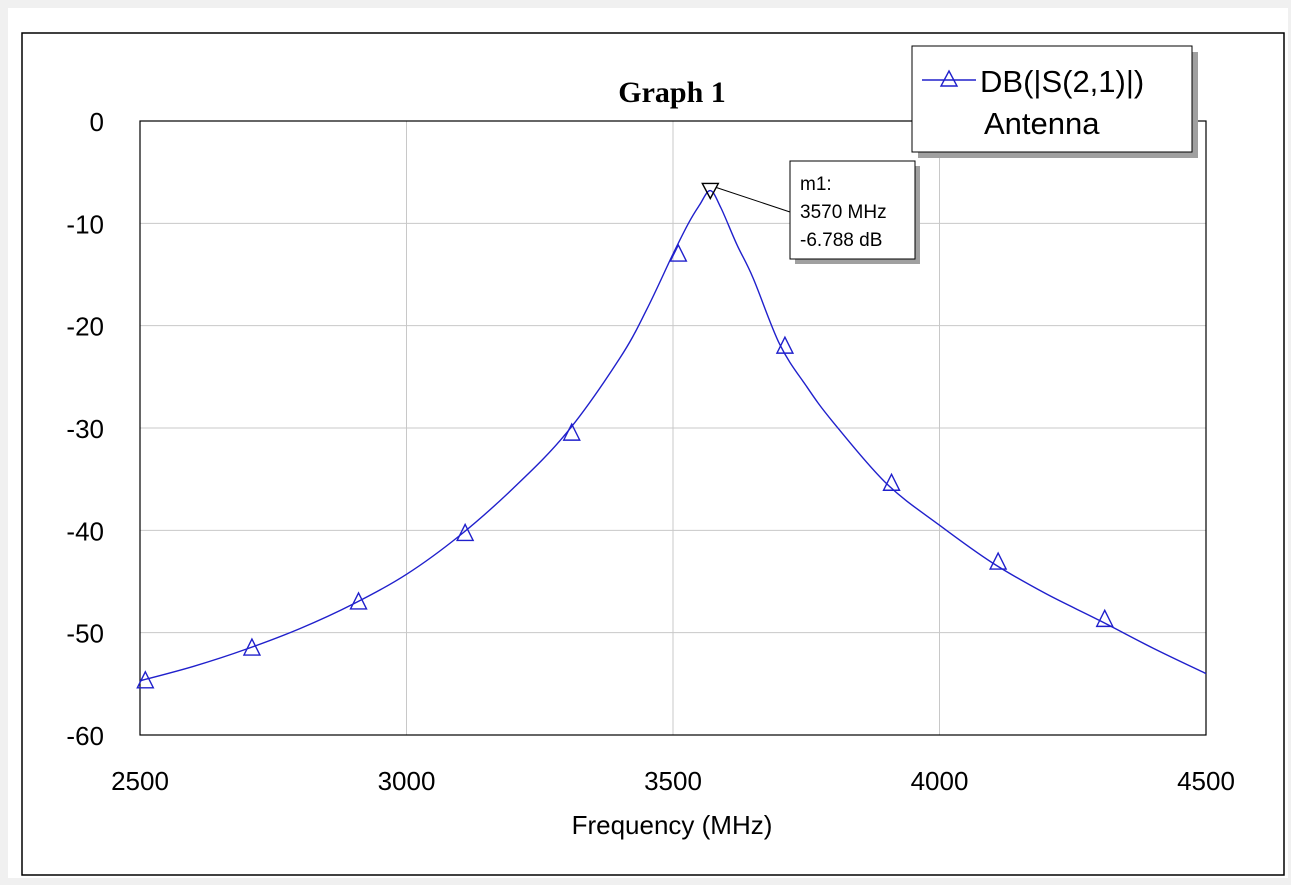 This screenshot has height=885, width=1291. Describe the element at coordinates (97, 122) in the screenshot. I see `y-tick-label: 0` at that location.